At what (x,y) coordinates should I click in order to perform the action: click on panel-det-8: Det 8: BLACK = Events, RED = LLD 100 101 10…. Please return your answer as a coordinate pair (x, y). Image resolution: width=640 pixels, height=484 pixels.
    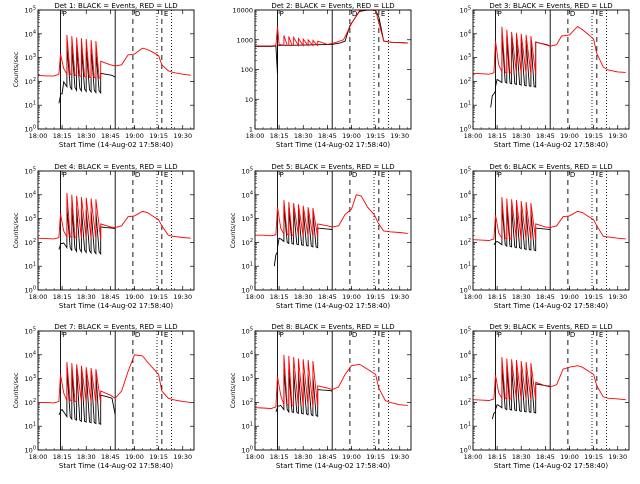
    Looking at the image, I should click on (320, 396).